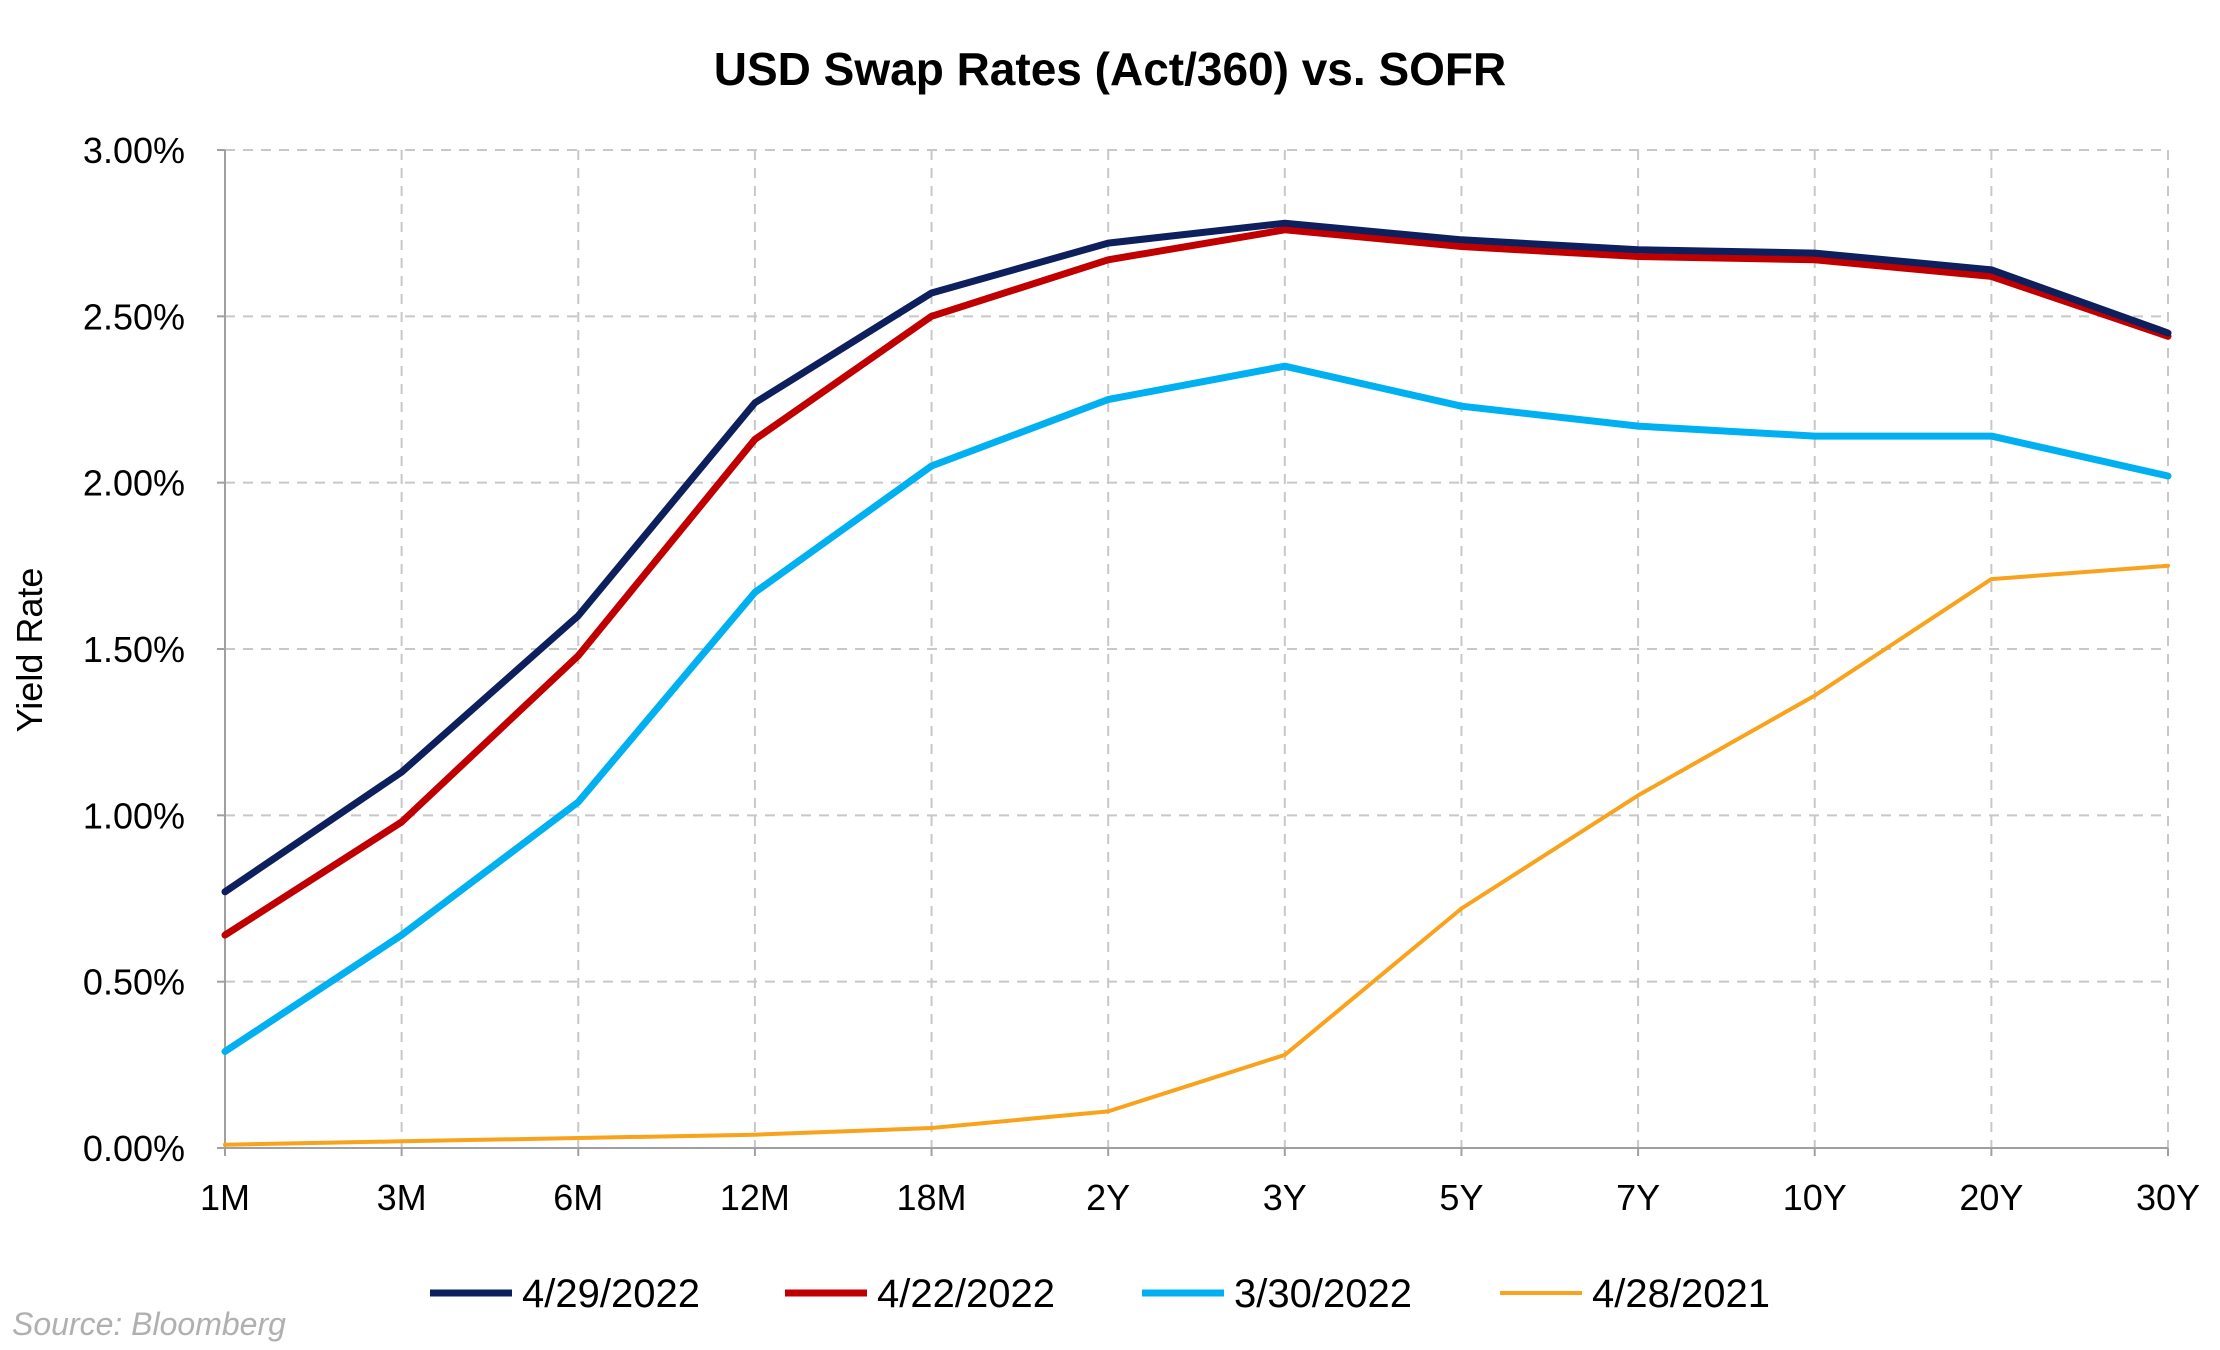 This screenshot has height=1350, width=2220. What do you see at coordinates (1681, 1294) in the screenshot?
I see `legend-label: 4/28/2021` at bounding box center [1681, 1294].